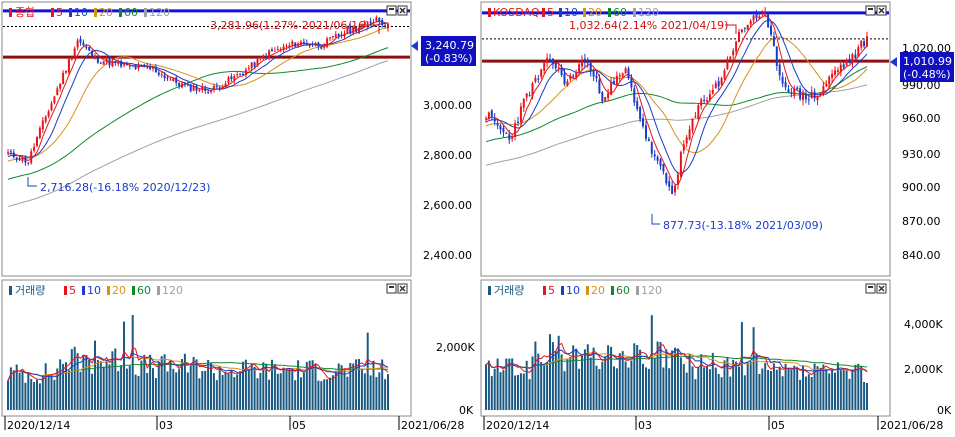 This screenshot has width=955, height=437. I want to click on kosdaq-maximize-button, so click(870, 10).